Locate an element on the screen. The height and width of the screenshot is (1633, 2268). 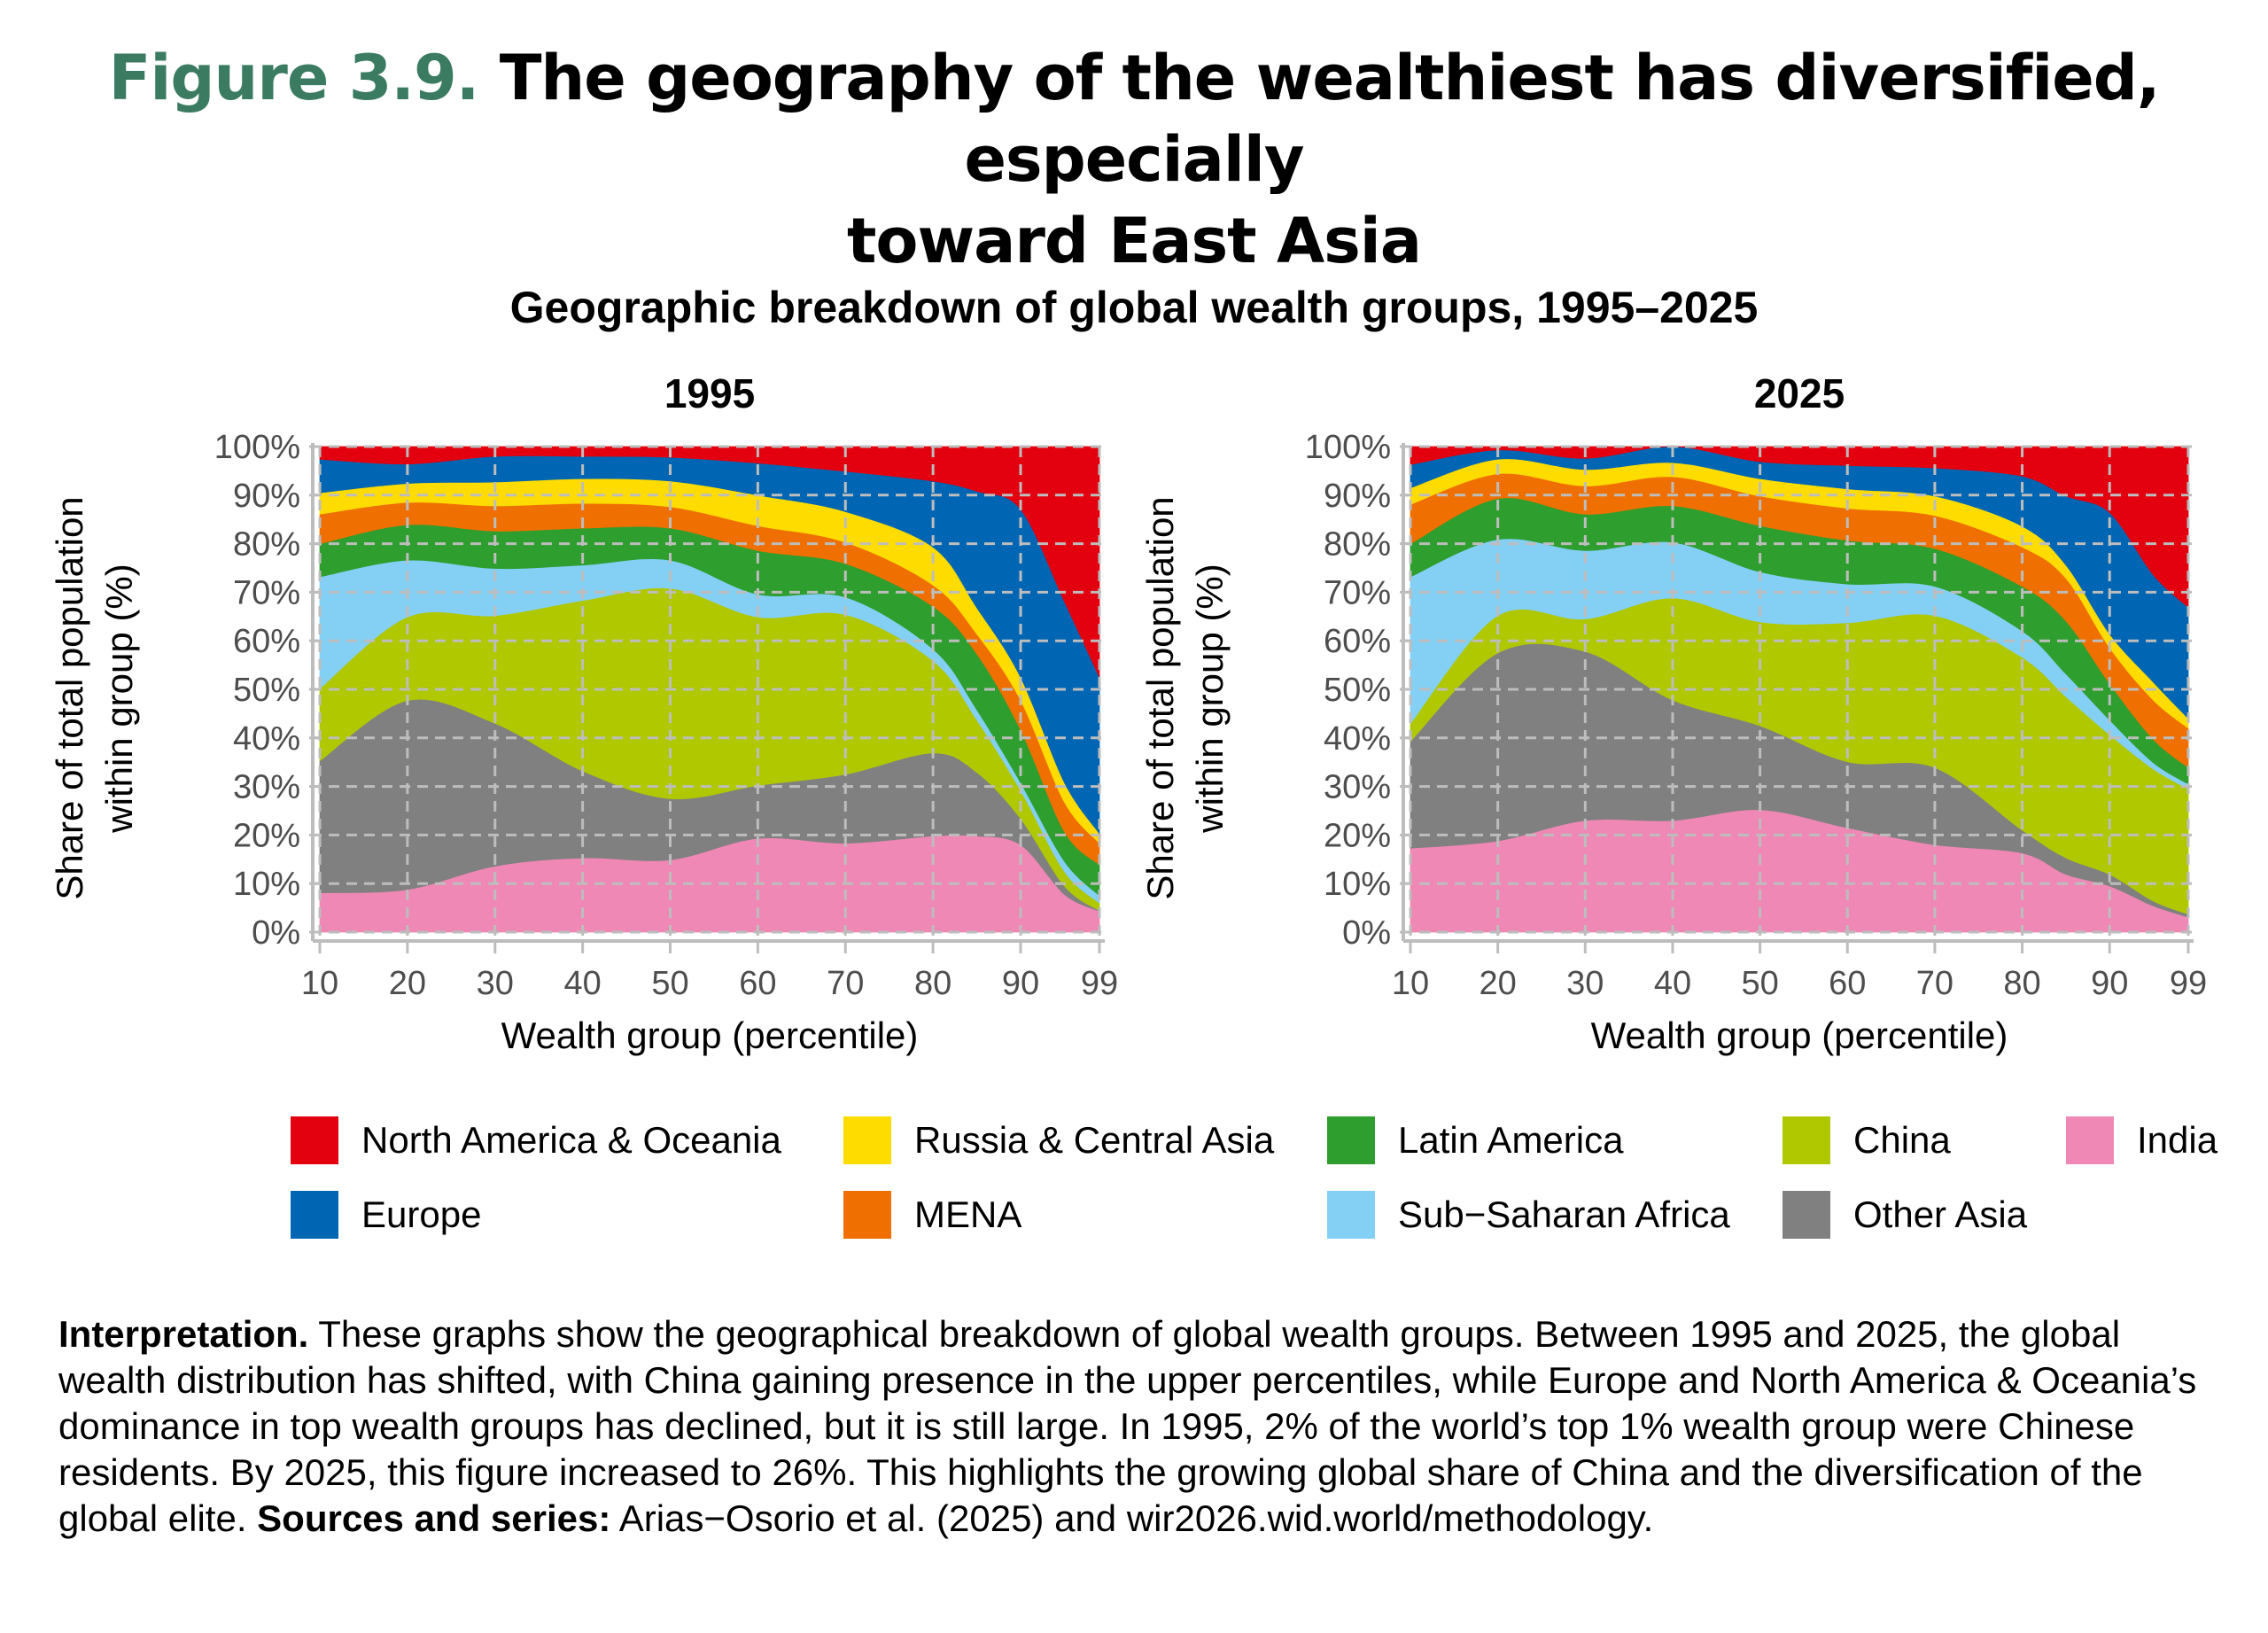
panel-title: 2025 is located at coordinates (1799, 393).